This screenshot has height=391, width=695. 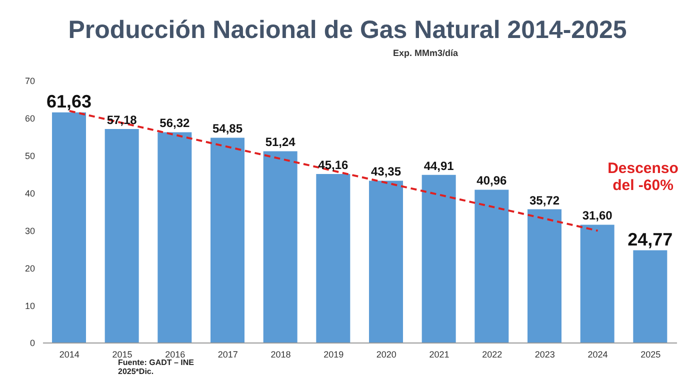 I want to click on text: 2025*Dic., so click(x=136, y=371).